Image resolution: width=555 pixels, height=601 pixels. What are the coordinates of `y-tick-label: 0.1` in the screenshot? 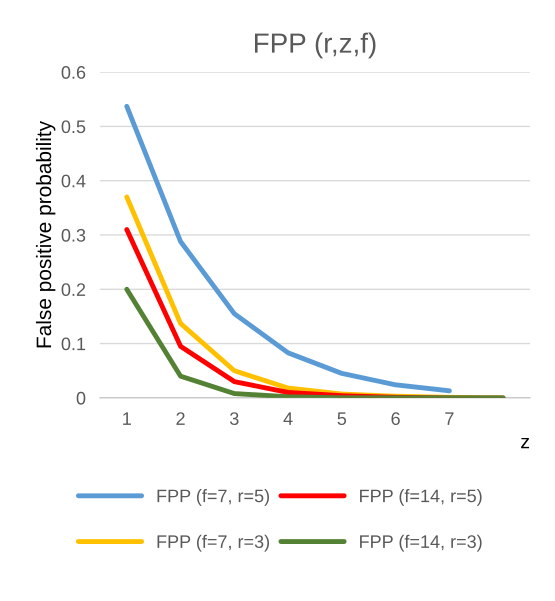 It's located at (74, 344).